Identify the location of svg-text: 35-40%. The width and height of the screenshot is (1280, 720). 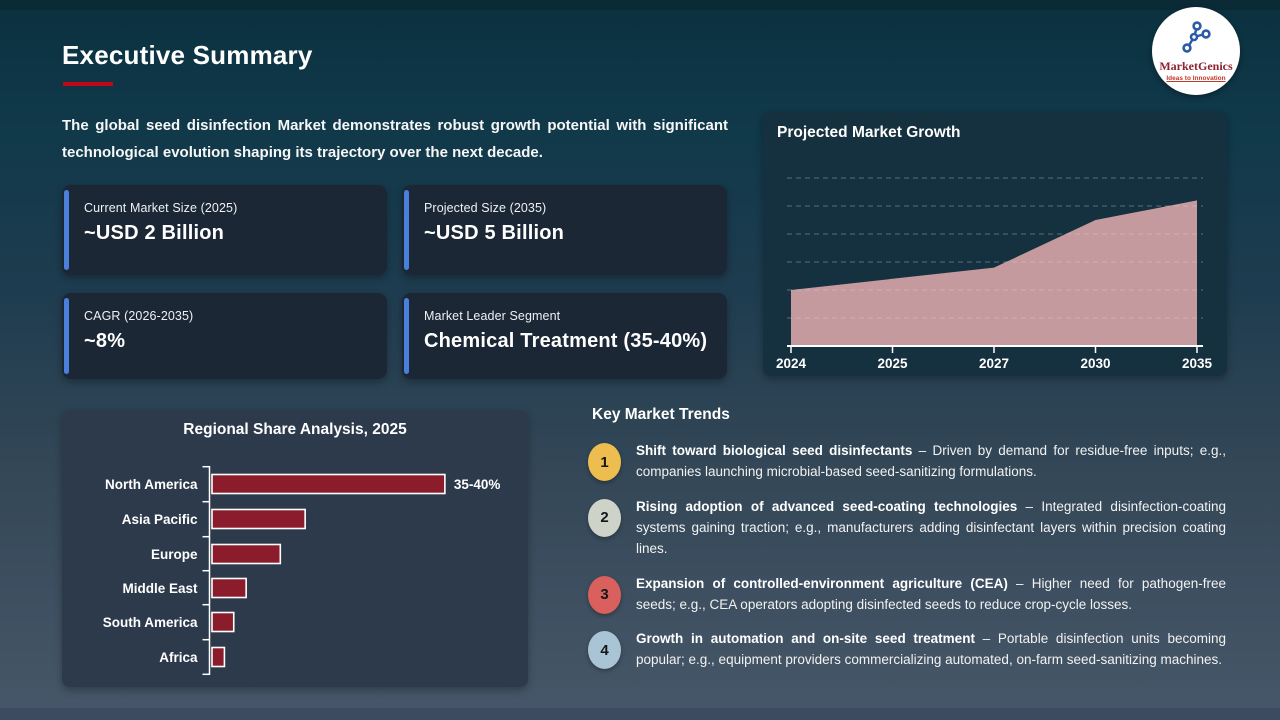
(477, 484).